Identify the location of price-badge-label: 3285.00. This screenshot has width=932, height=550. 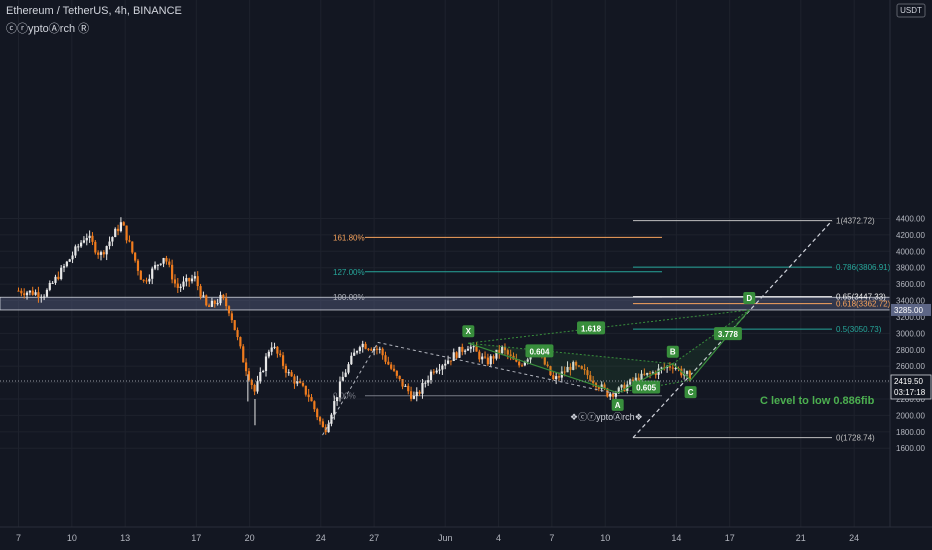
(908, 310).